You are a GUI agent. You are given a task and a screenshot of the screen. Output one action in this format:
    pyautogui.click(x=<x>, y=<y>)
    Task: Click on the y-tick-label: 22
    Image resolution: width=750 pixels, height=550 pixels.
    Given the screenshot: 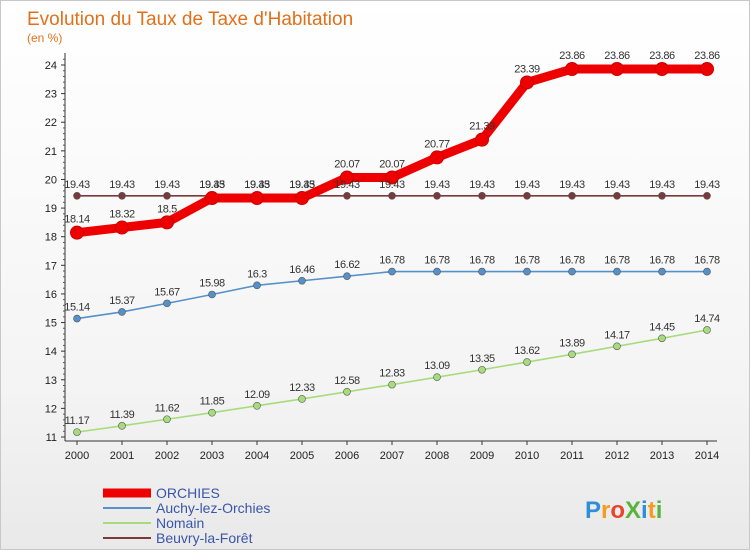 What is the action you would take?
    pyautogui.click(x=51, y=123)
    